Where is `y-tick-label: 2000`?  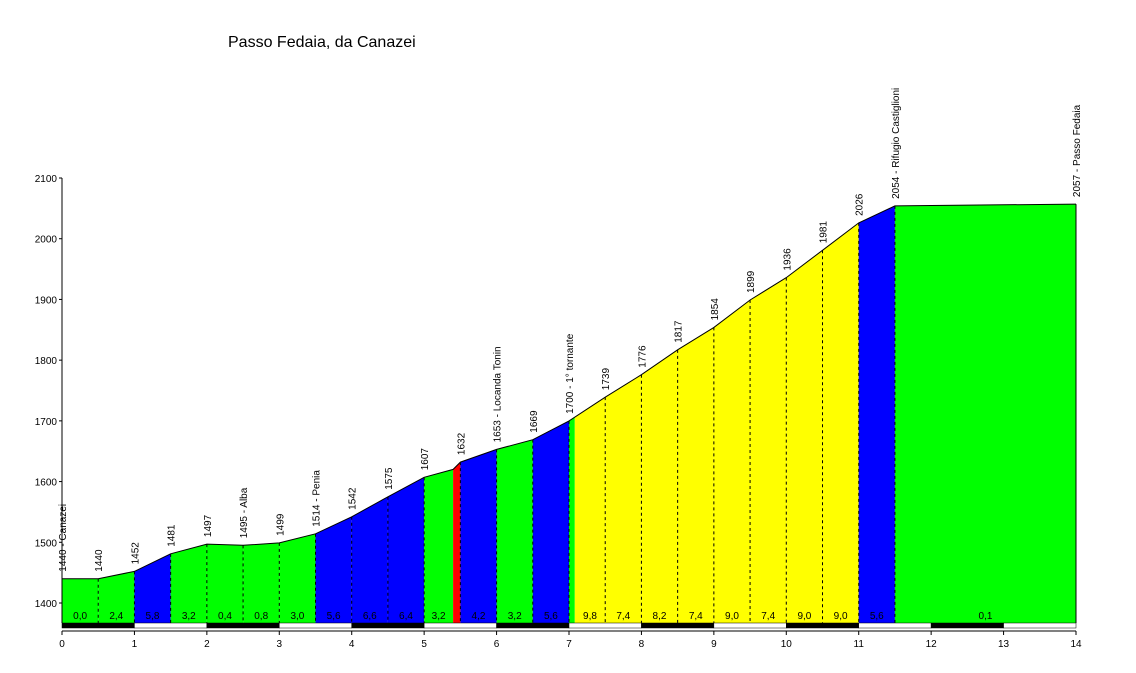 y-tick-label: 2000 is located at coordinates (46, 240).